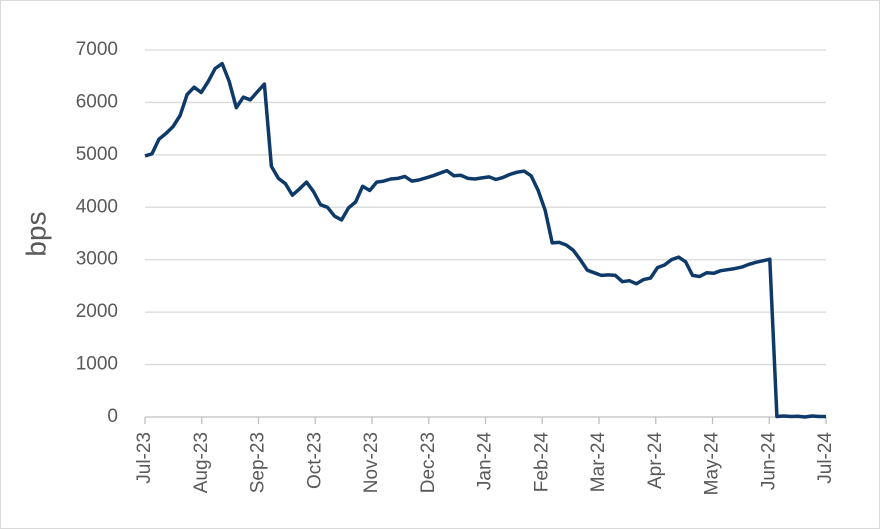 This screenshot has height=529, width=880. What do you see at coordinates (485, 461) in the screenshot?
I see `x-tick-label: Jan-24` at bounding box center [485, 461].